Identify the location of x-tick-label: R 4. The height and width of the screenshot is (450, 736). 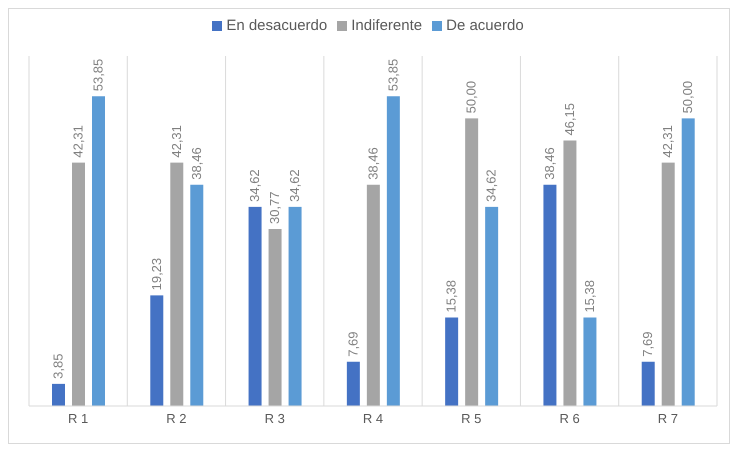
(373, 418).